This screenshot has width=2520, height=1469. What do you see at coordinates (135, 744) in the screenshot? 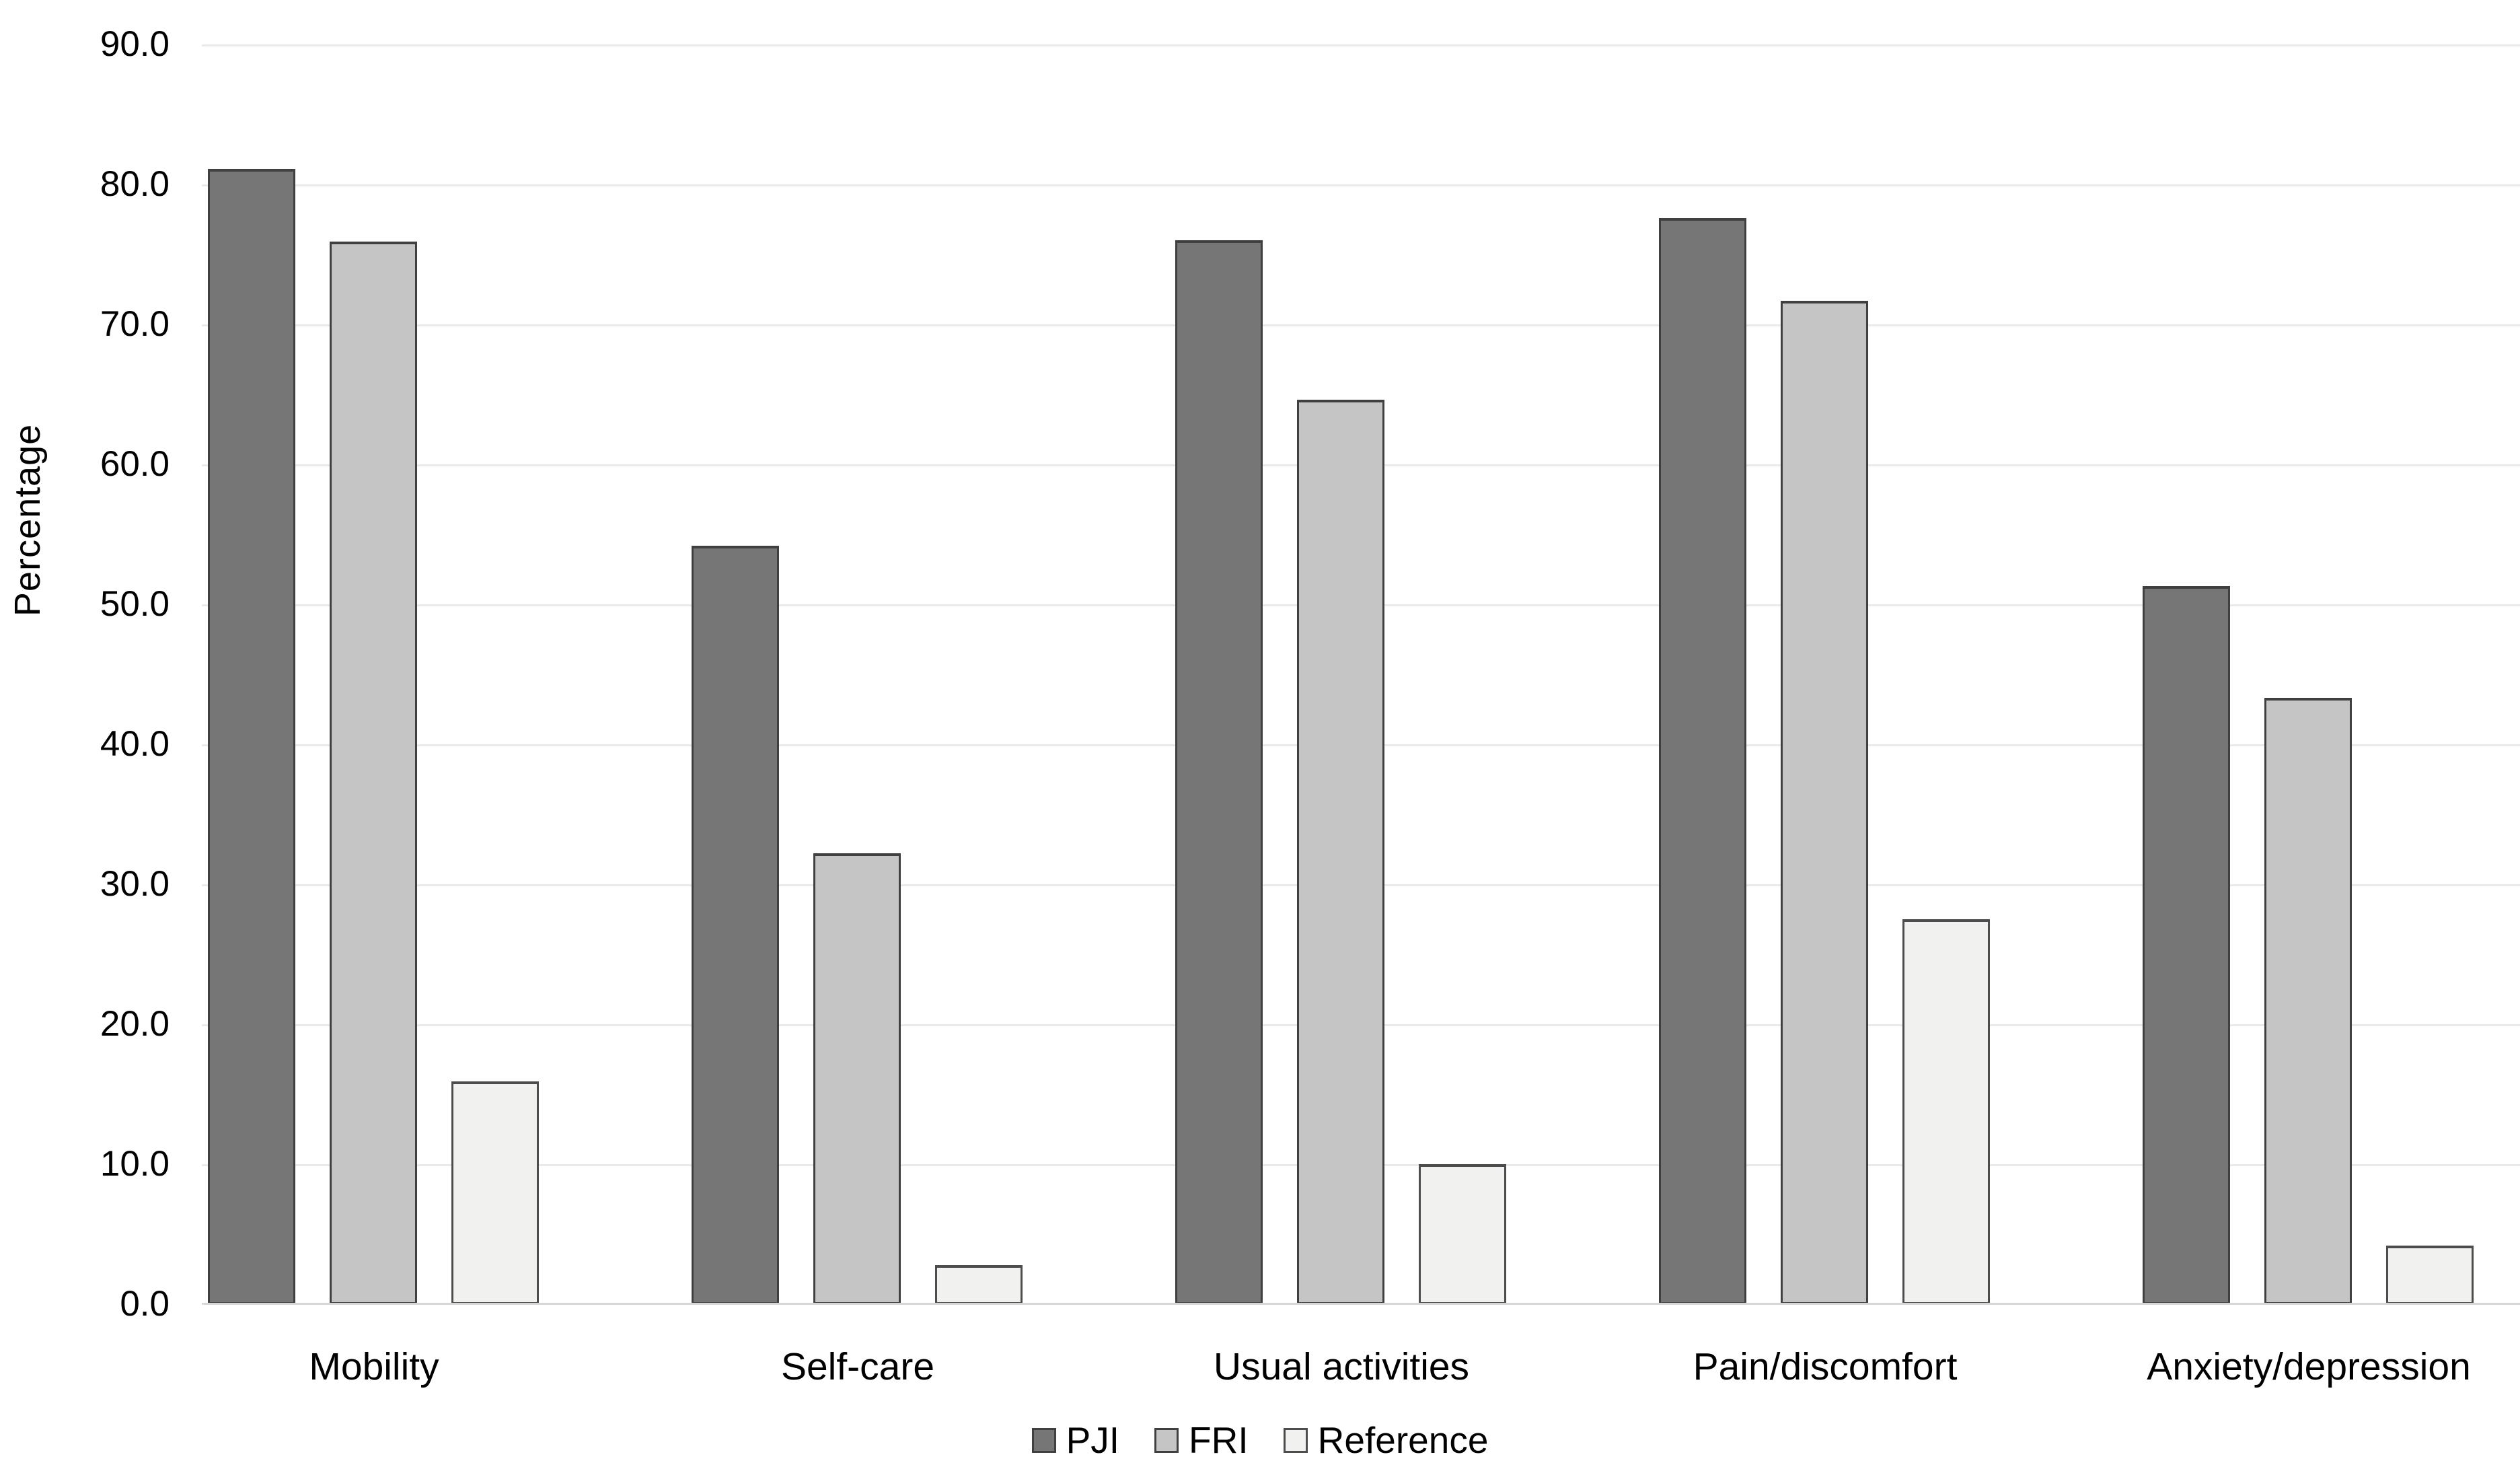
I see `y-tick-label-40.0: 40.0` at bounding box center [135, 744].